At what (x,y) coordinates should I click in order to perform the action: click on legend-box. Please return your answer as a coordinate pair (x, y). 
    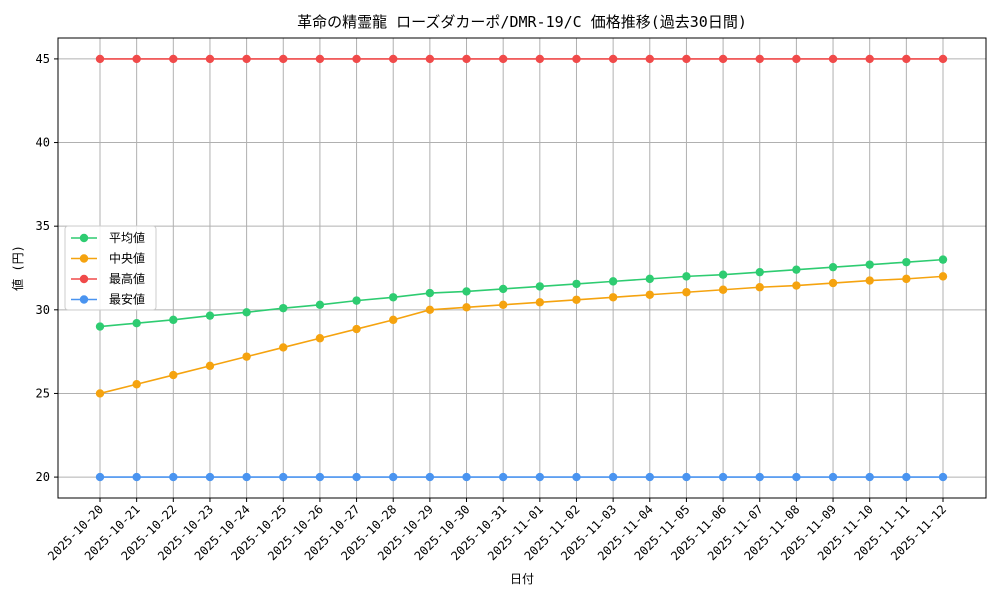
    Looking at the image, I should click on (110, 268).